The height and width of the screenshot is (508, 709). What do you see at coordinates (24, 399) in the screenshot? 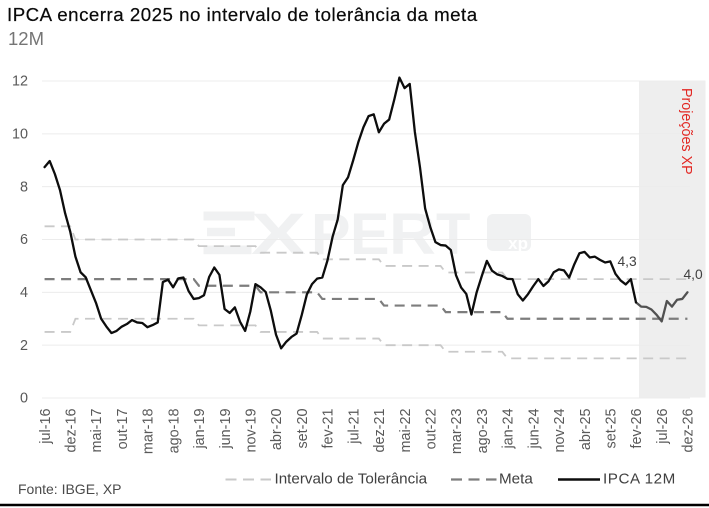
I see `svg-text: 0` at bounding box center [24, 399].